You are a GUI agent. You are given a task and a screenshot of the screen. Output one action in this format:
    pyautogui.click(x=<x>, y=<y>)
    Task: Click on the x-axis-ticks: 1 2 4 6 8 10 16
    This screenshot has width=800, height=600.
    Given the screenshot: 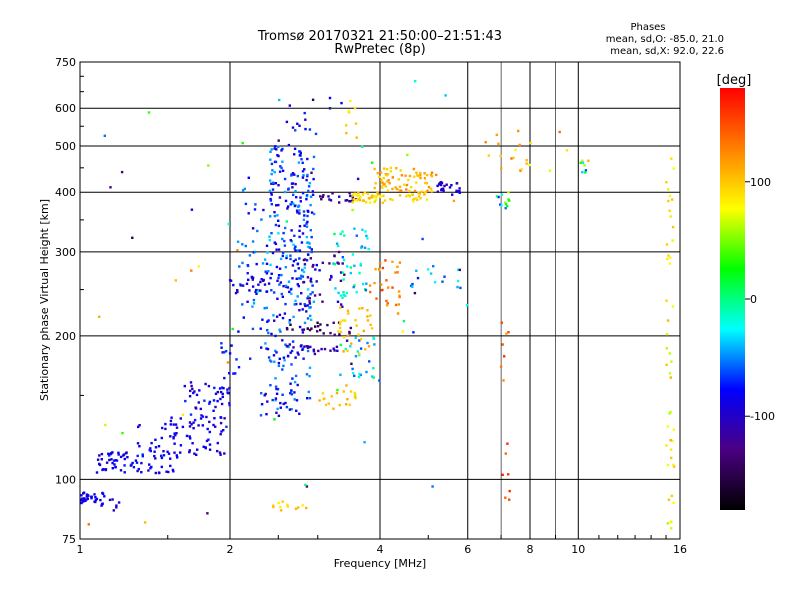 What is the action you would take?
    pyautogui.click(x=382, y=545)
    